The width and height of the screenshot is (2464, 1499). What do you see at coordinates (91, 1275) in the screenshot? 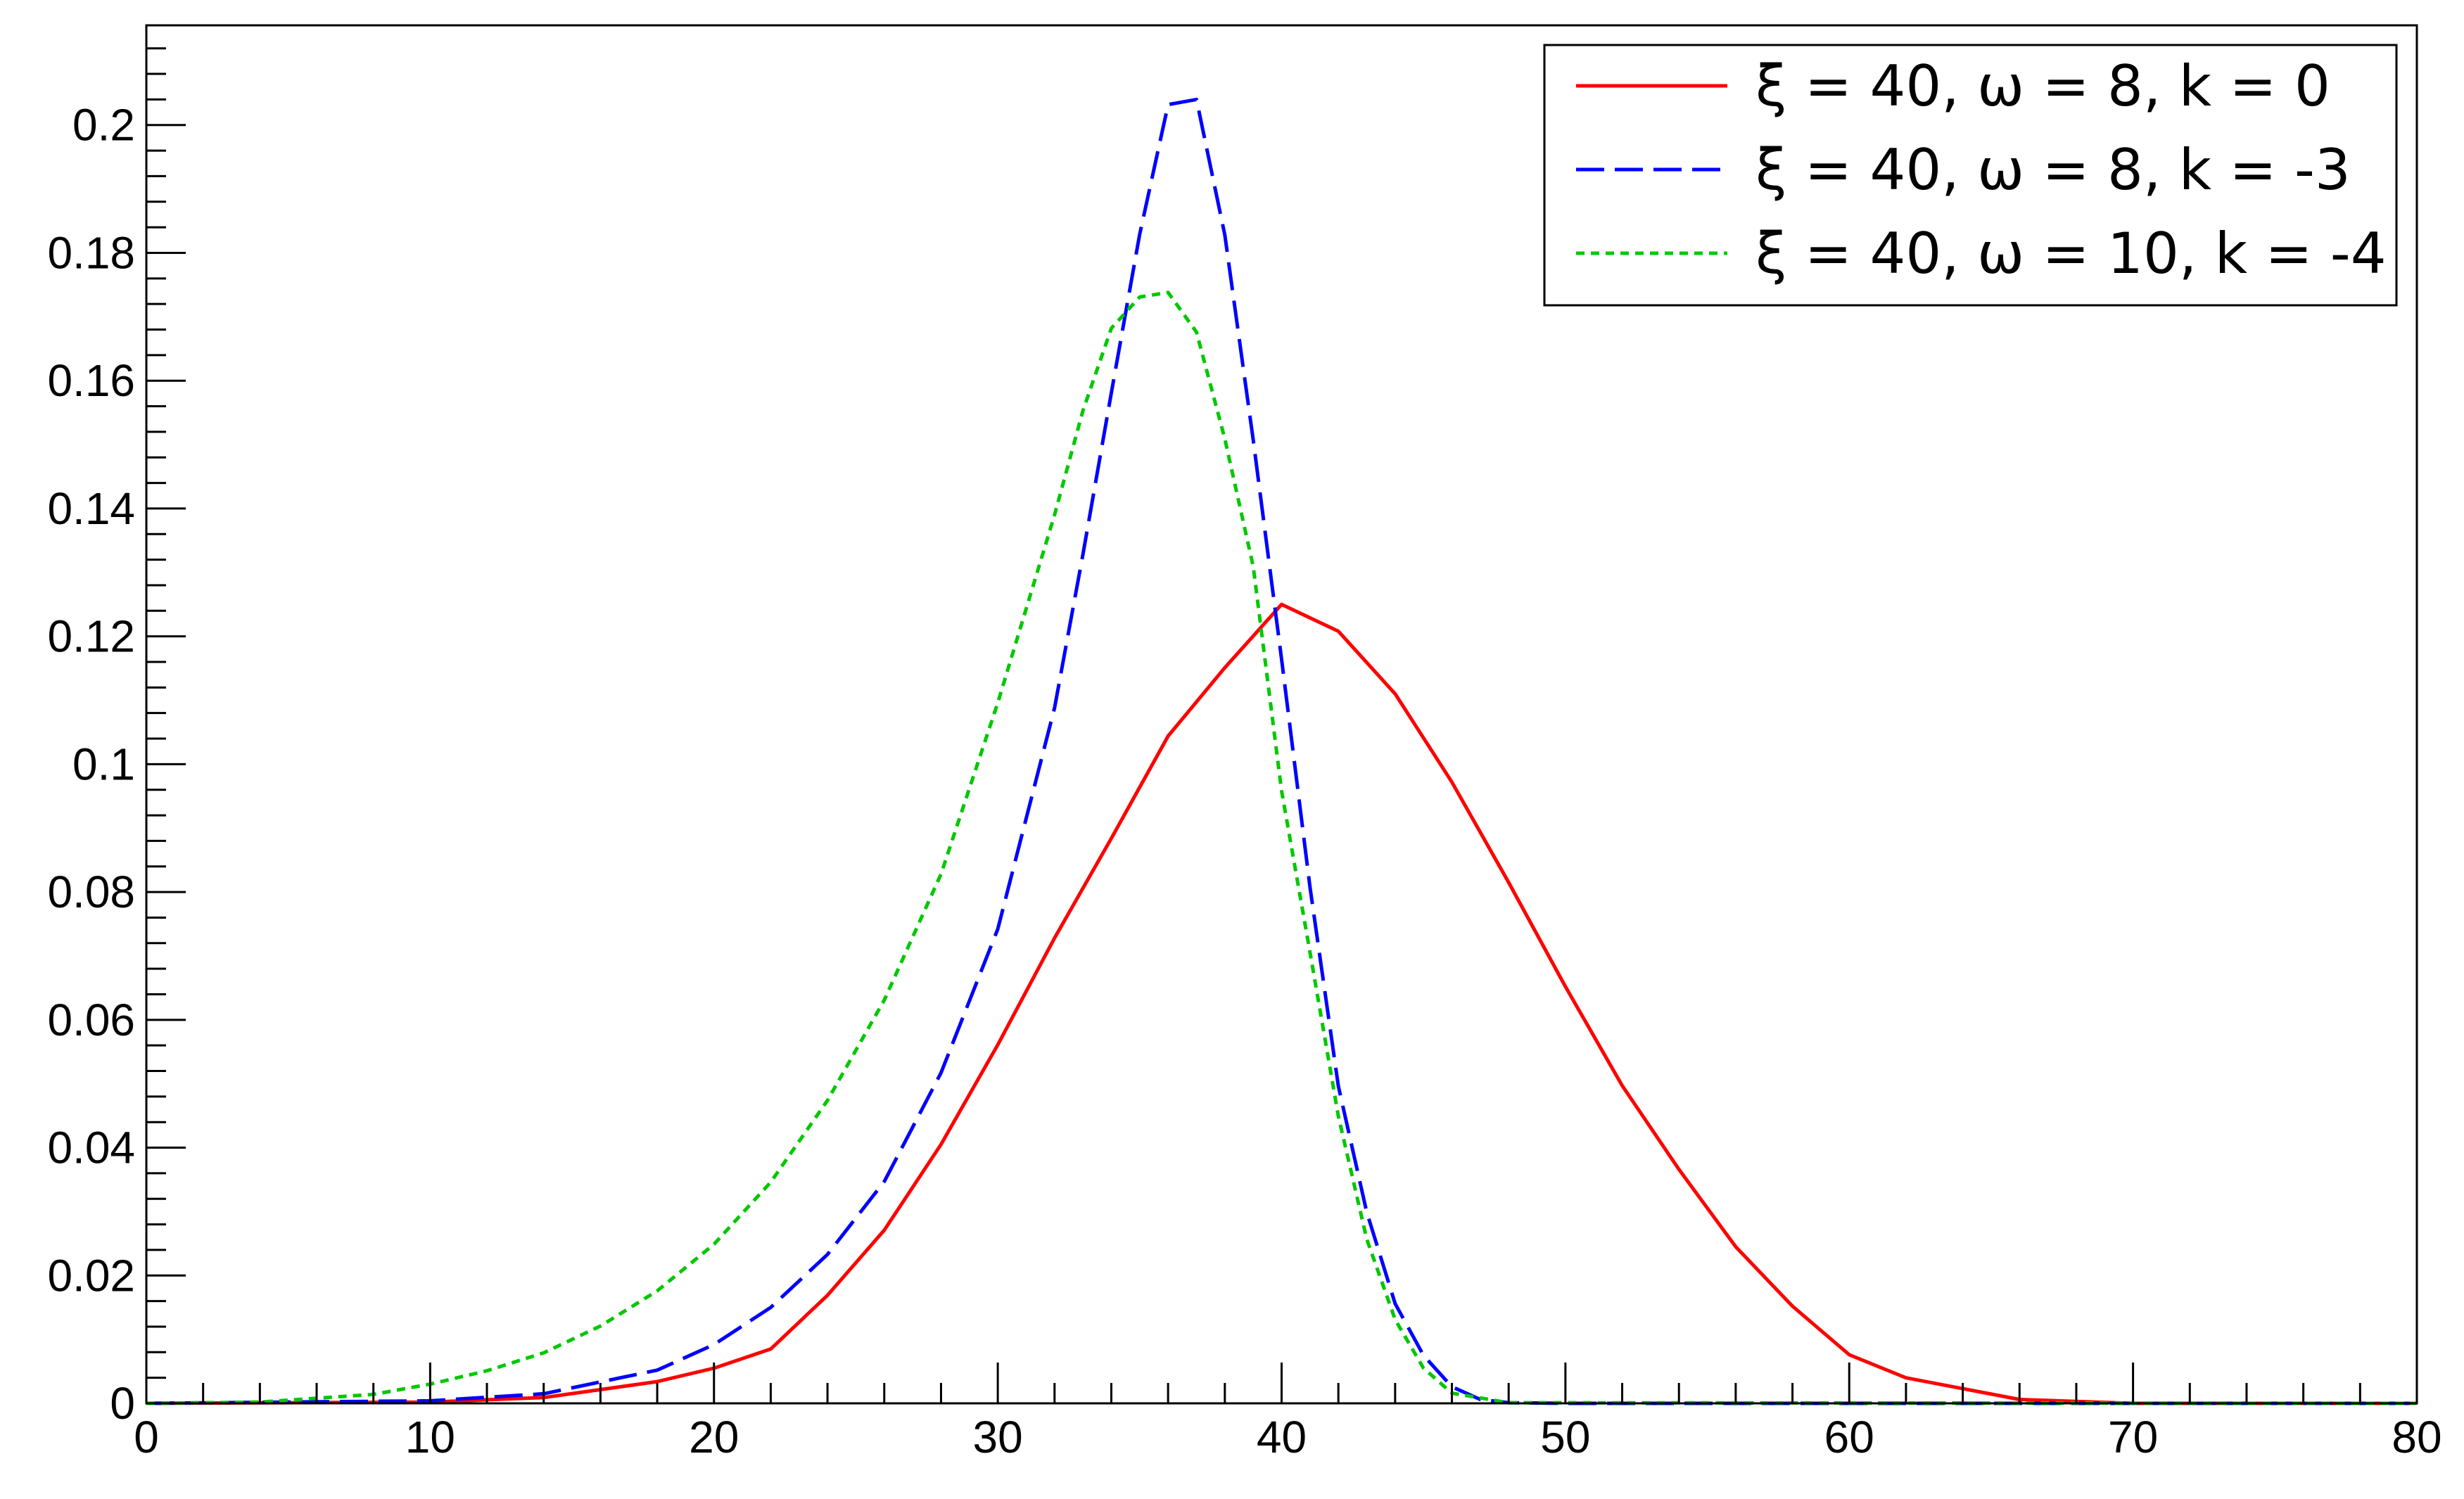
I see `y-tick-label: 0.02` at bounding box center [91, 1275].